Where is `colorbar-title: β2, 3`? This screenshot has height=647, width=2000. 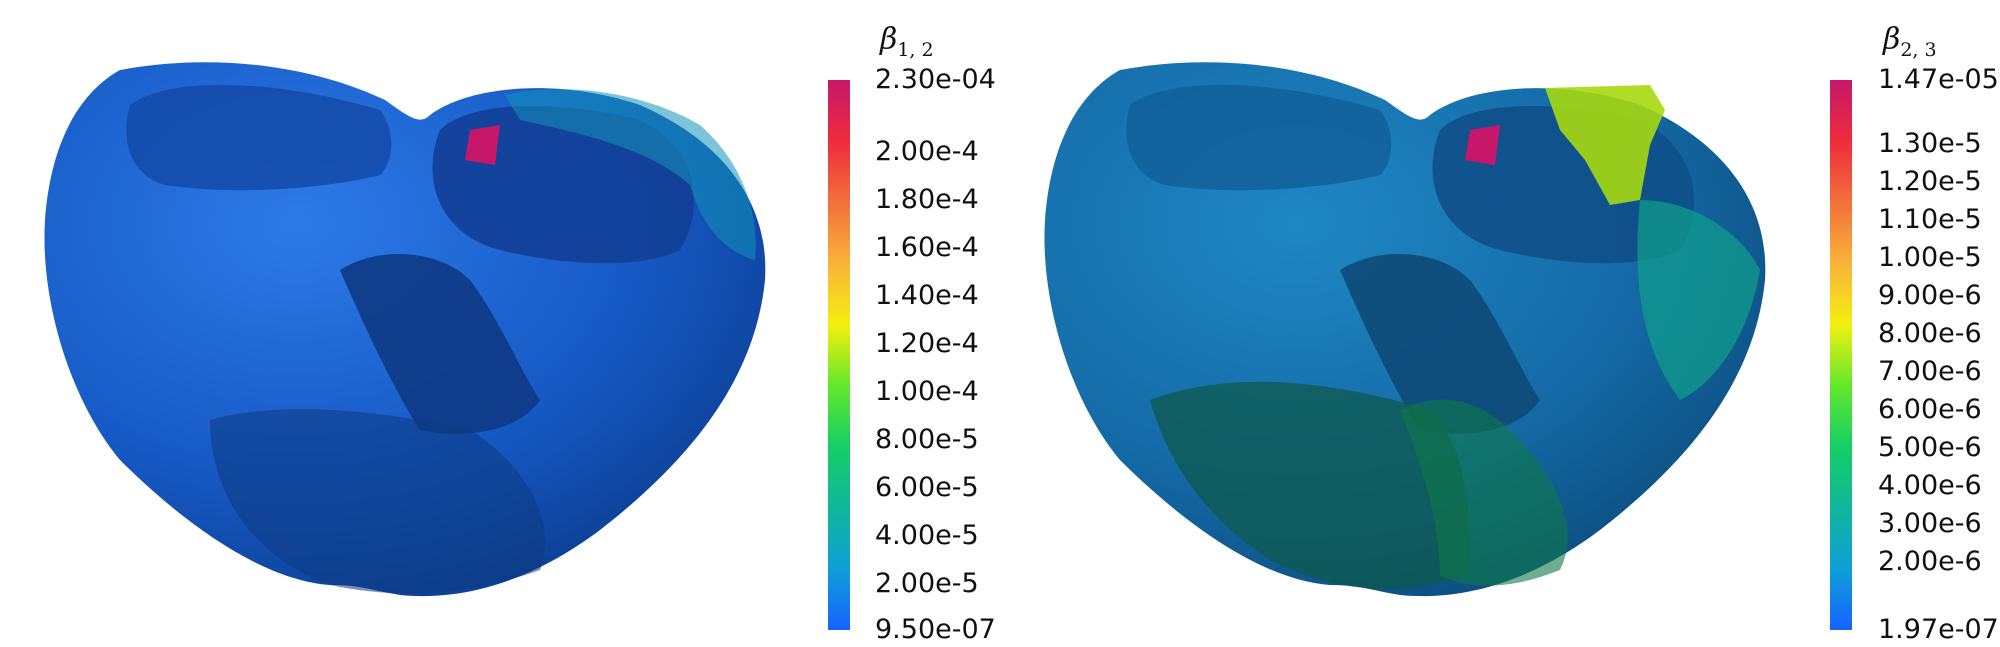 colorbar-title: β2, 3 is located at coordinates (1910, 41).